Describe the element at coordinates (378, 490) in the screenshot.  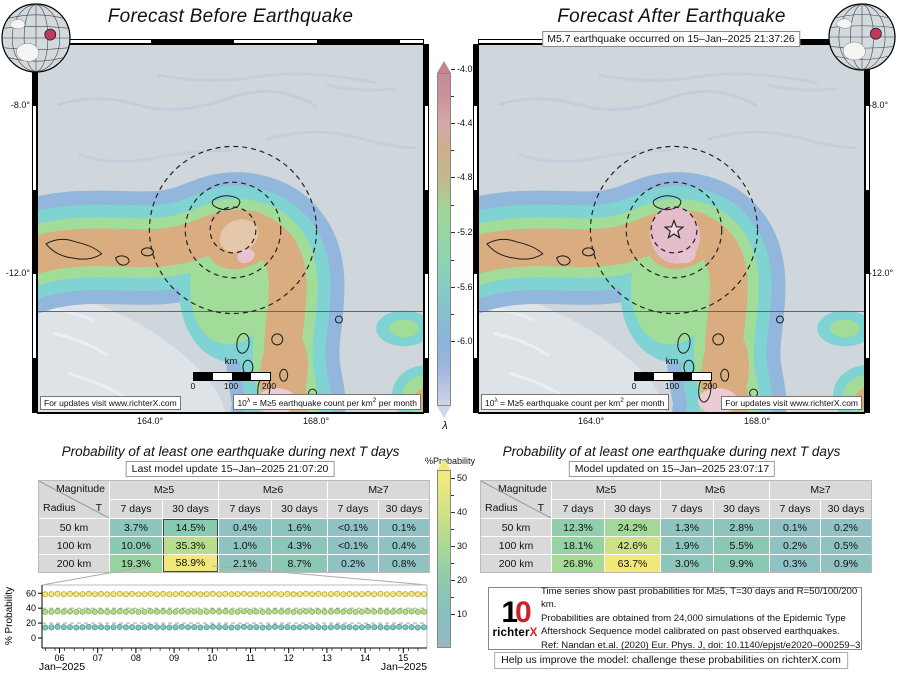
I see `magnitude-header: M≥7` at that location.